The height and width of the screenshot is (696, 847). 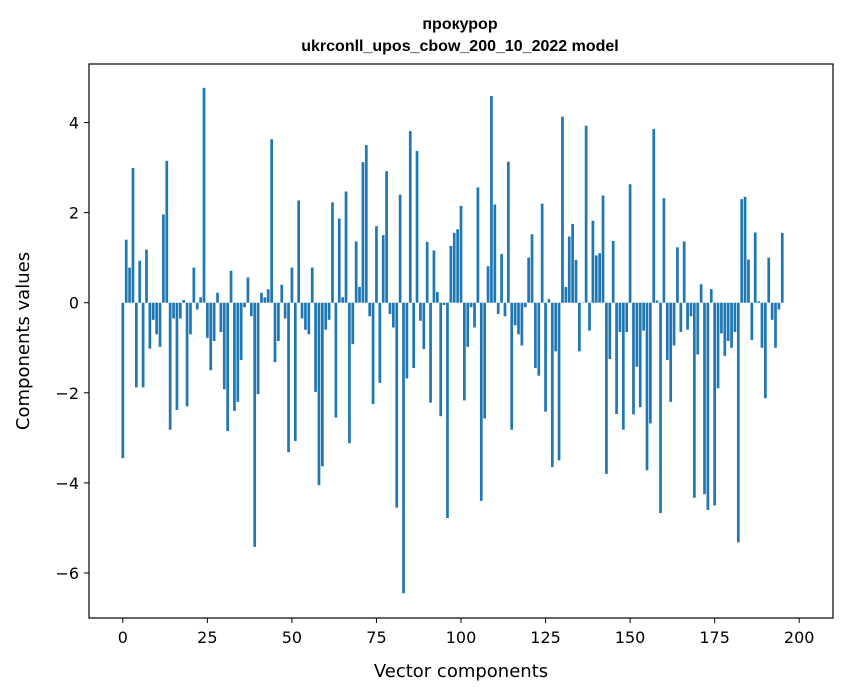 What do you see at coordinates (459, 46) in the screenshot?
I see `chart-title-line2: ukrconll_upos_cbow_200_10_2022 model` at bounding box center [459, 46].